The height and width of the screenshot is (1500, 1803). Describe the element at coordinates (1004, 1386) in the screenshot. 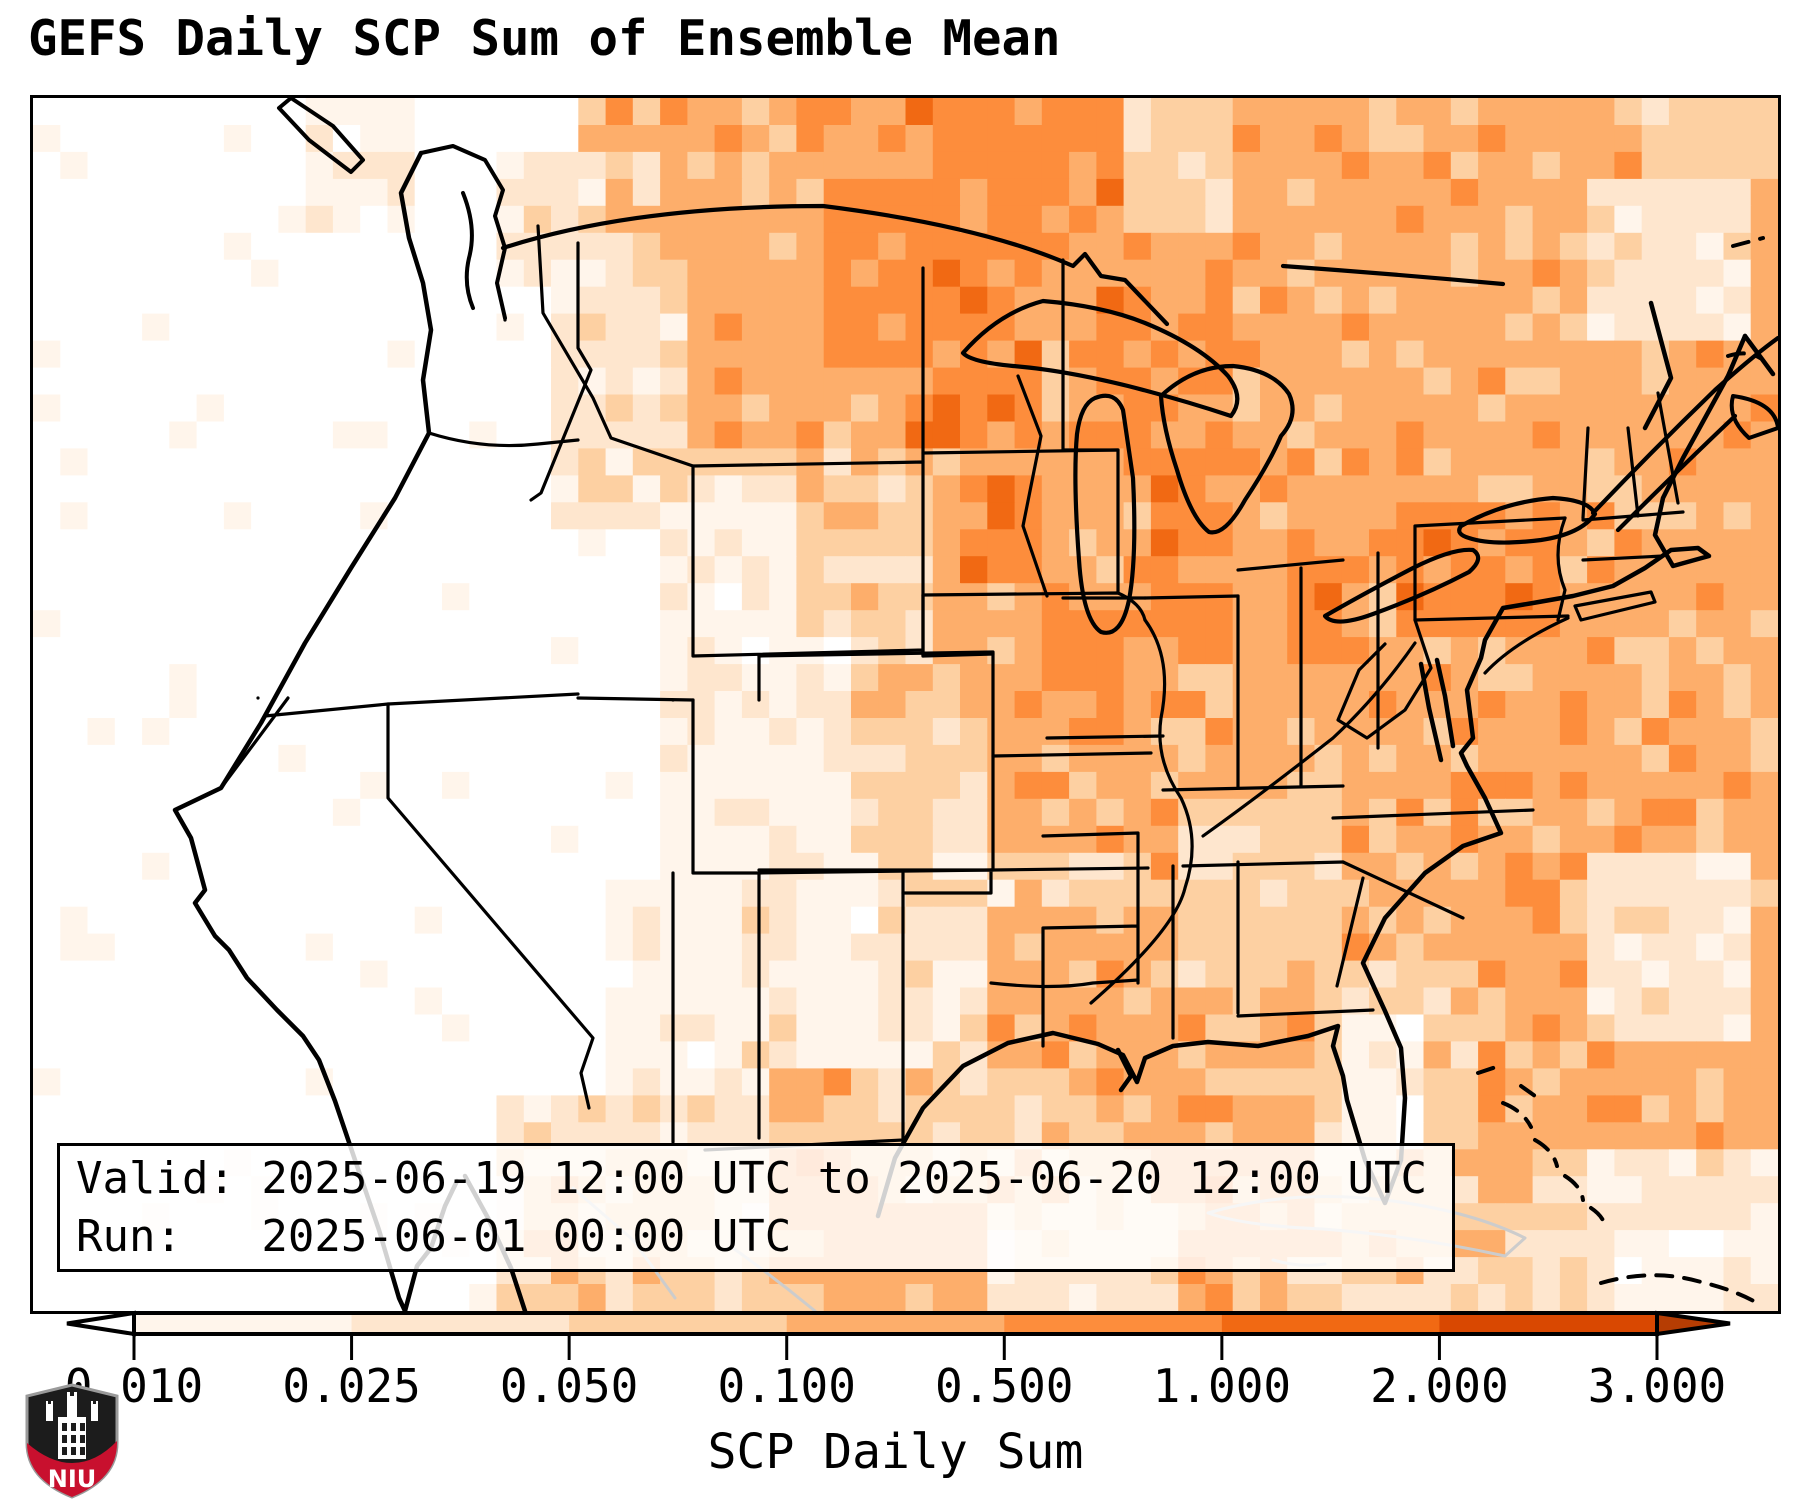

I see `colorbar-tick-label: 0.500` at that location.